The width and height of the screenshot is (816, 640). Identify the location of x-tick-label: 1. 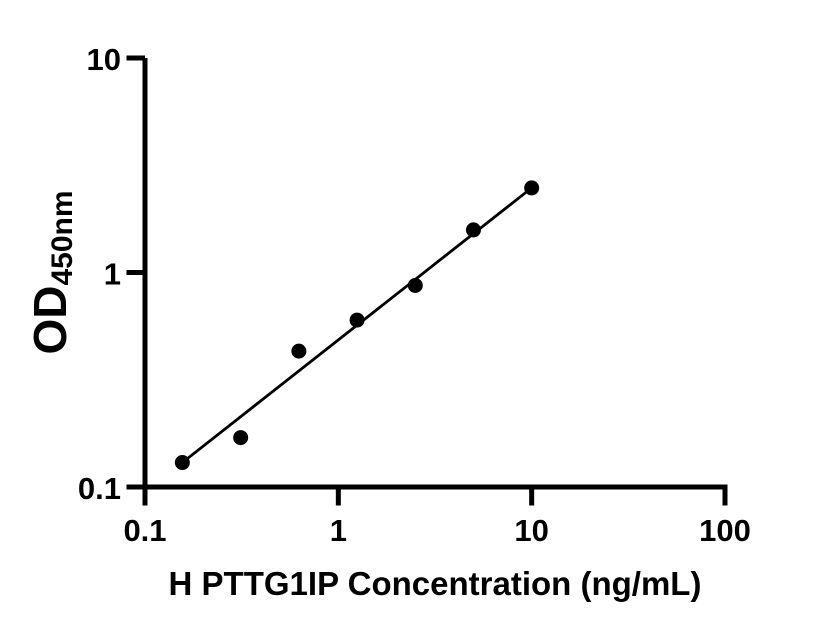
(338, 530).